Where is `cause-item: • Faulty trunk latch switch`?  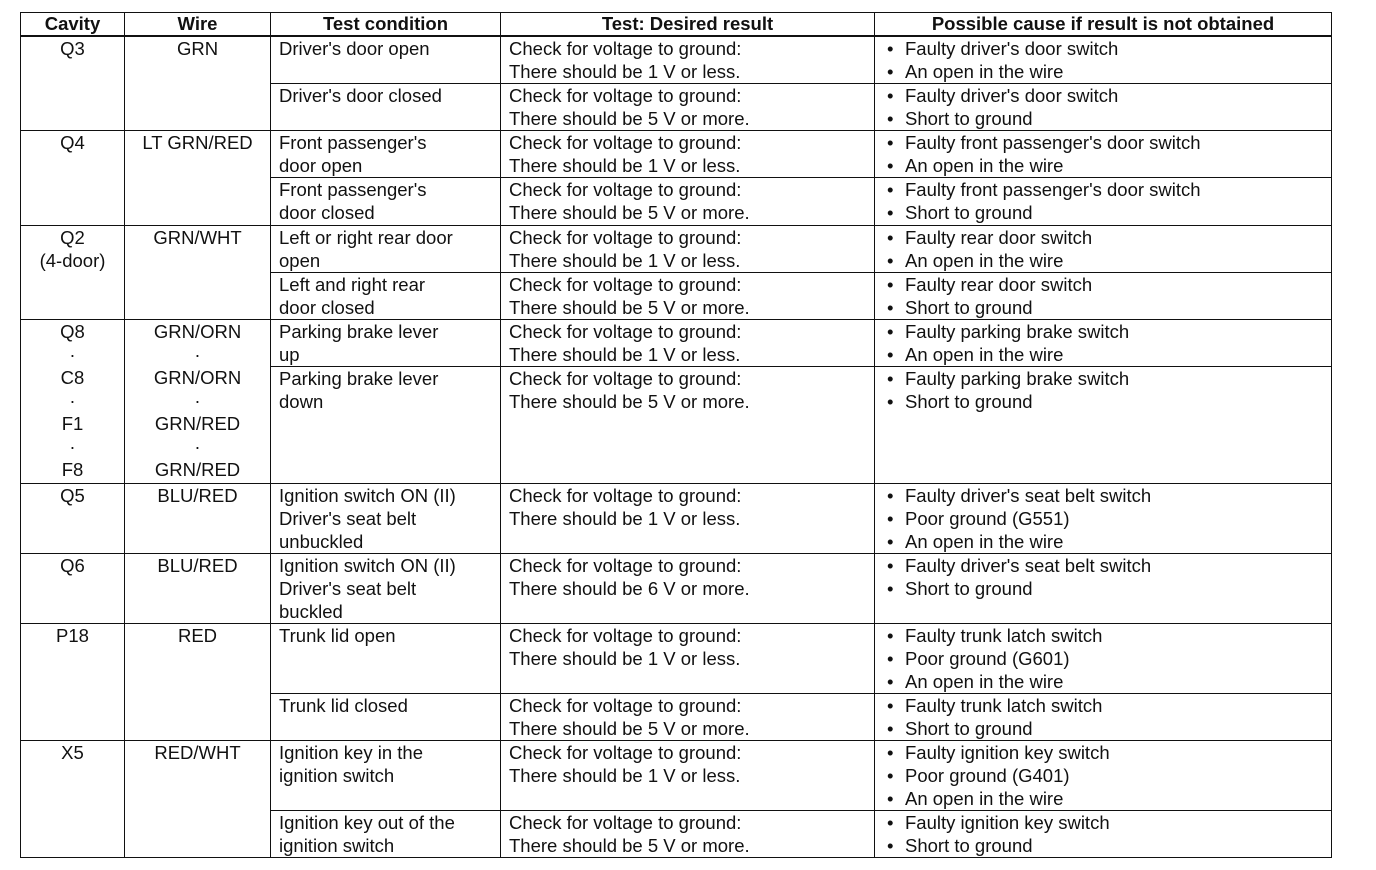 cause-item: • Faulty trunk latch switch is located at coordinates (1109, 636).